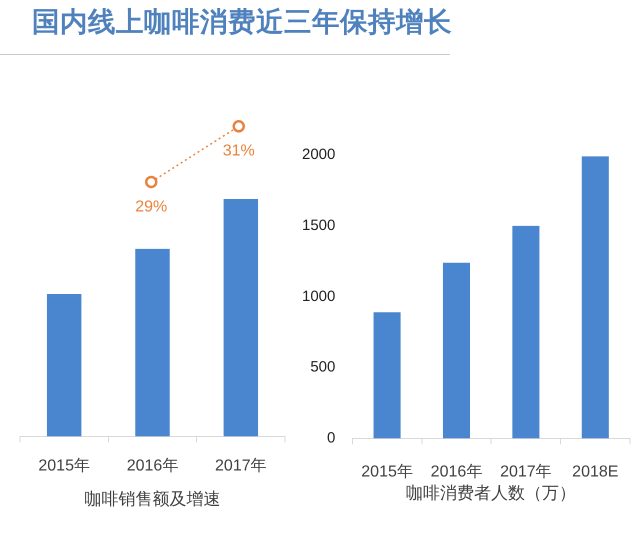 The height and width of the screenshot is (552, 640). What do you see at coordinates (323, 367) in the screenshot?
I see `y-tick-label: 500` at bounding box center [323, 367].